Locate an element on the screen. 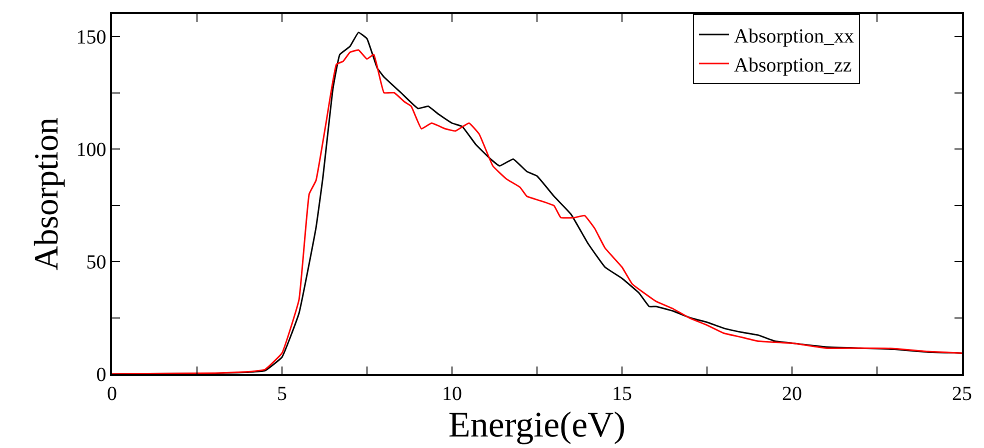  x-tick-label: 5 is located at coordinates (282, 393).